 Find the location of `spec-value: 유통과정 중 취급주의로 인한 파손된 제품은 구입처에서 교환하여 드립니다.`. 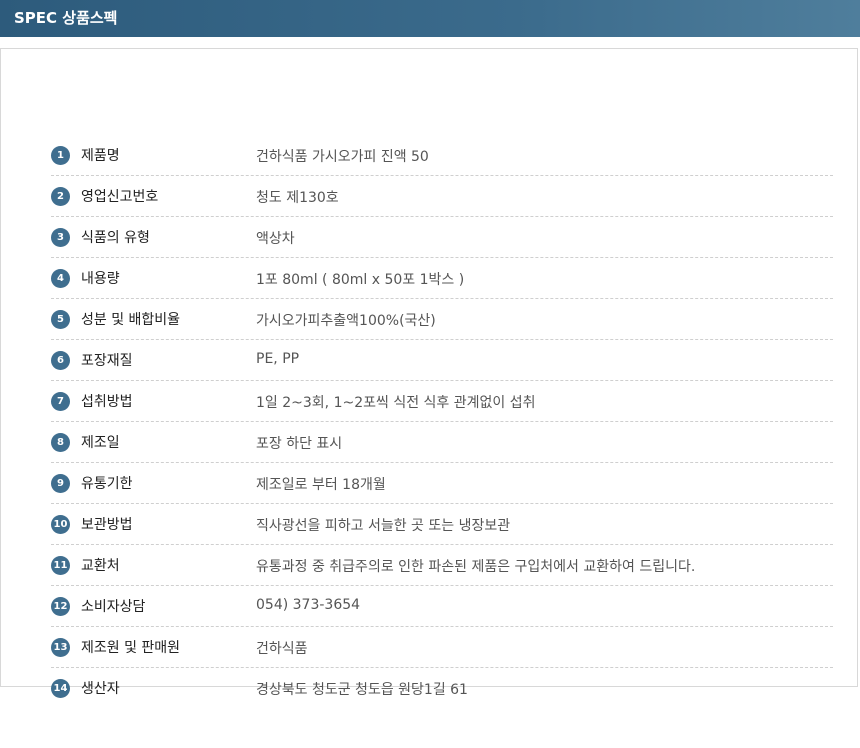

spec-value: 유통과정 중 취급주의로 인한 파손된 제품은 구입처에서 교환하여 드립니다. is located at coordinates (476, 567).